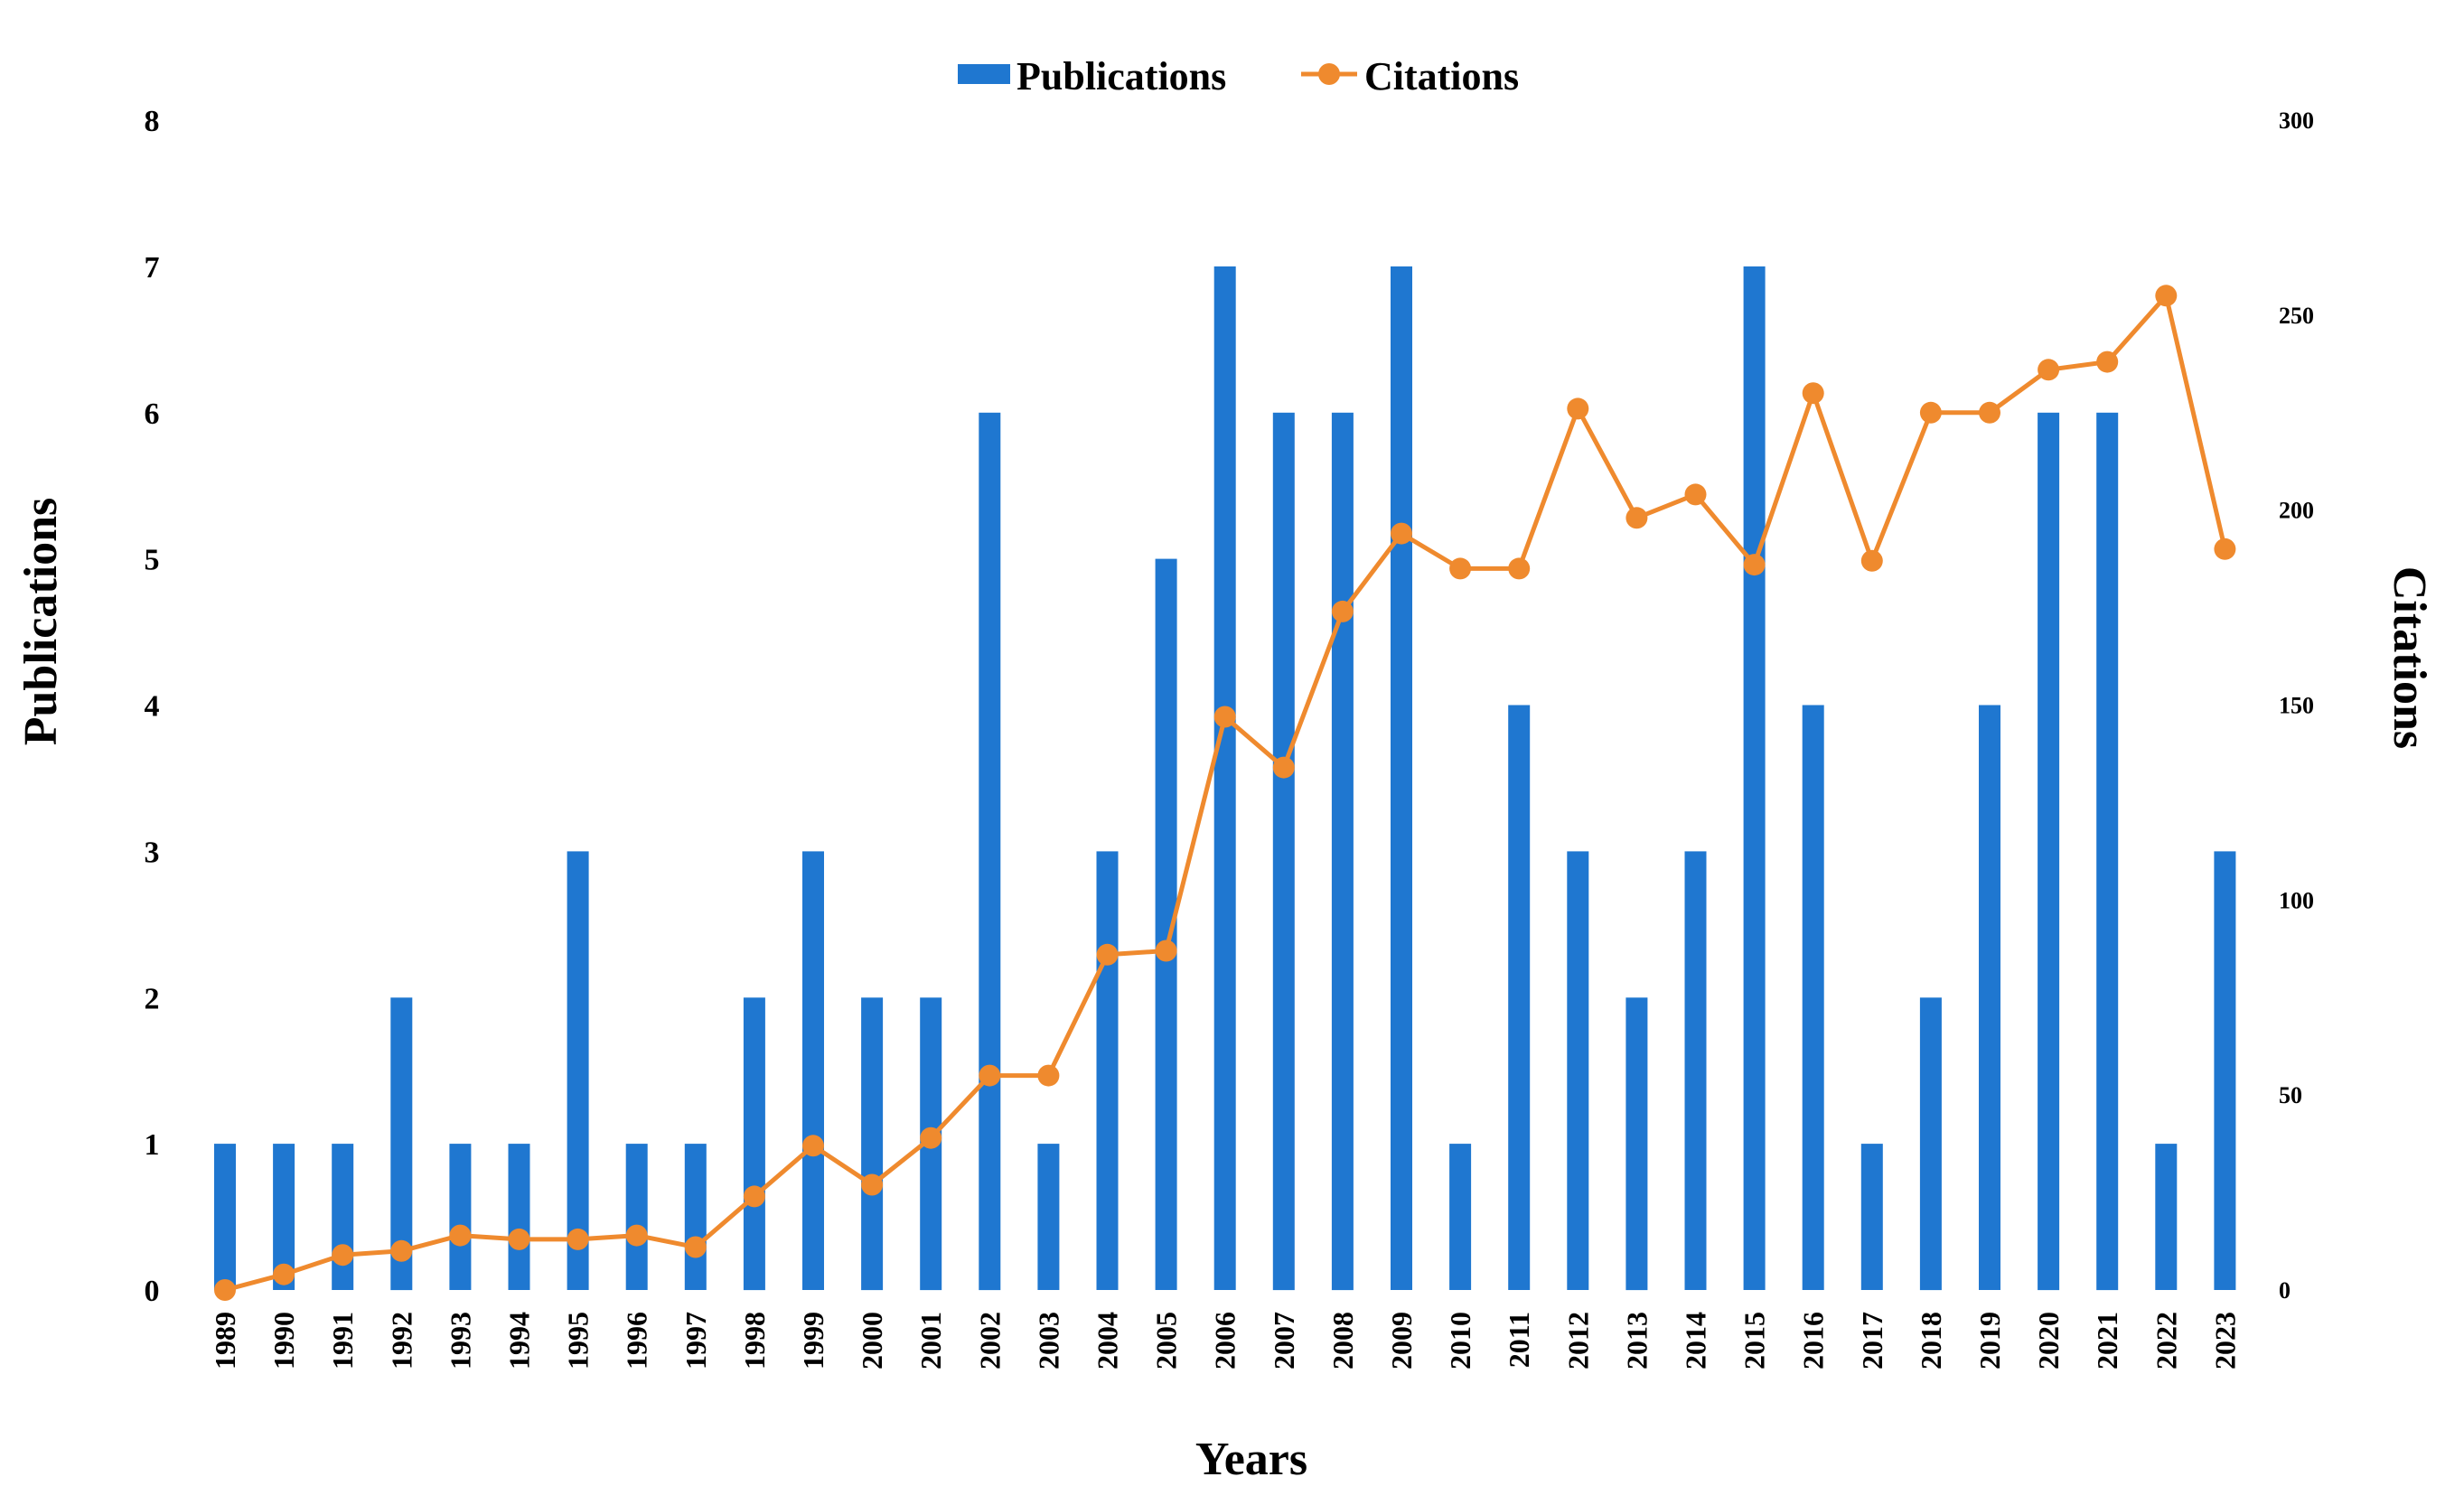 The height and width of the screenshot is (1505, 2464). I want to click on point-citations-2014, so click(1695, 494).